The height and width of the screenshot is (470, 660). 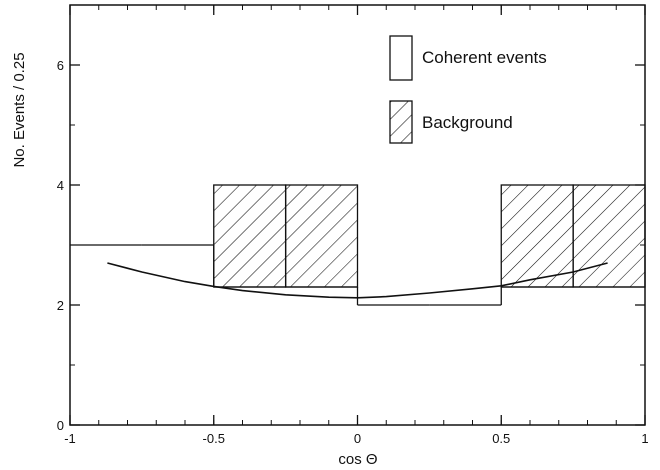 I want to click on x-tick-label-3: 0.5, so click(x=501, y=438).